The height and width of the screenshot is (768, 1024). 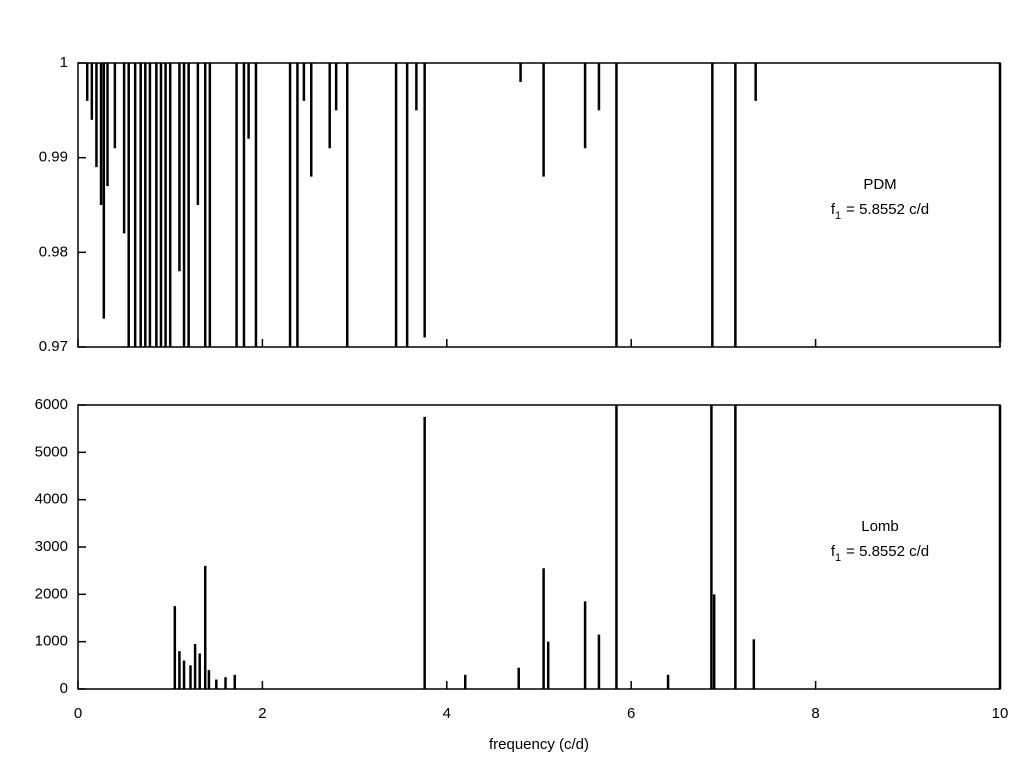 What do you see at coordinates (815, 713) in the screenshot?
I see `x-tick-label: 8` at bounding box center [815, 713].